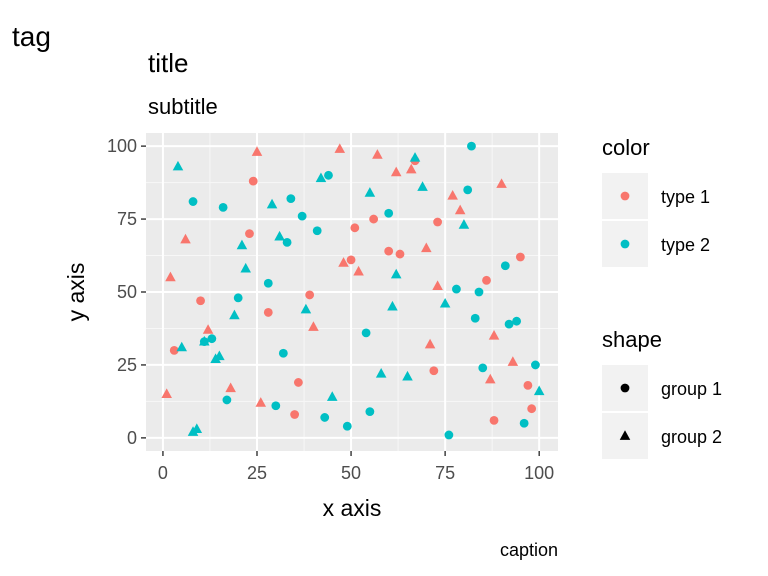  Describe the element at coordinates (127, 219) in the screenshot. I see `y-tick-label: 75` at that location.